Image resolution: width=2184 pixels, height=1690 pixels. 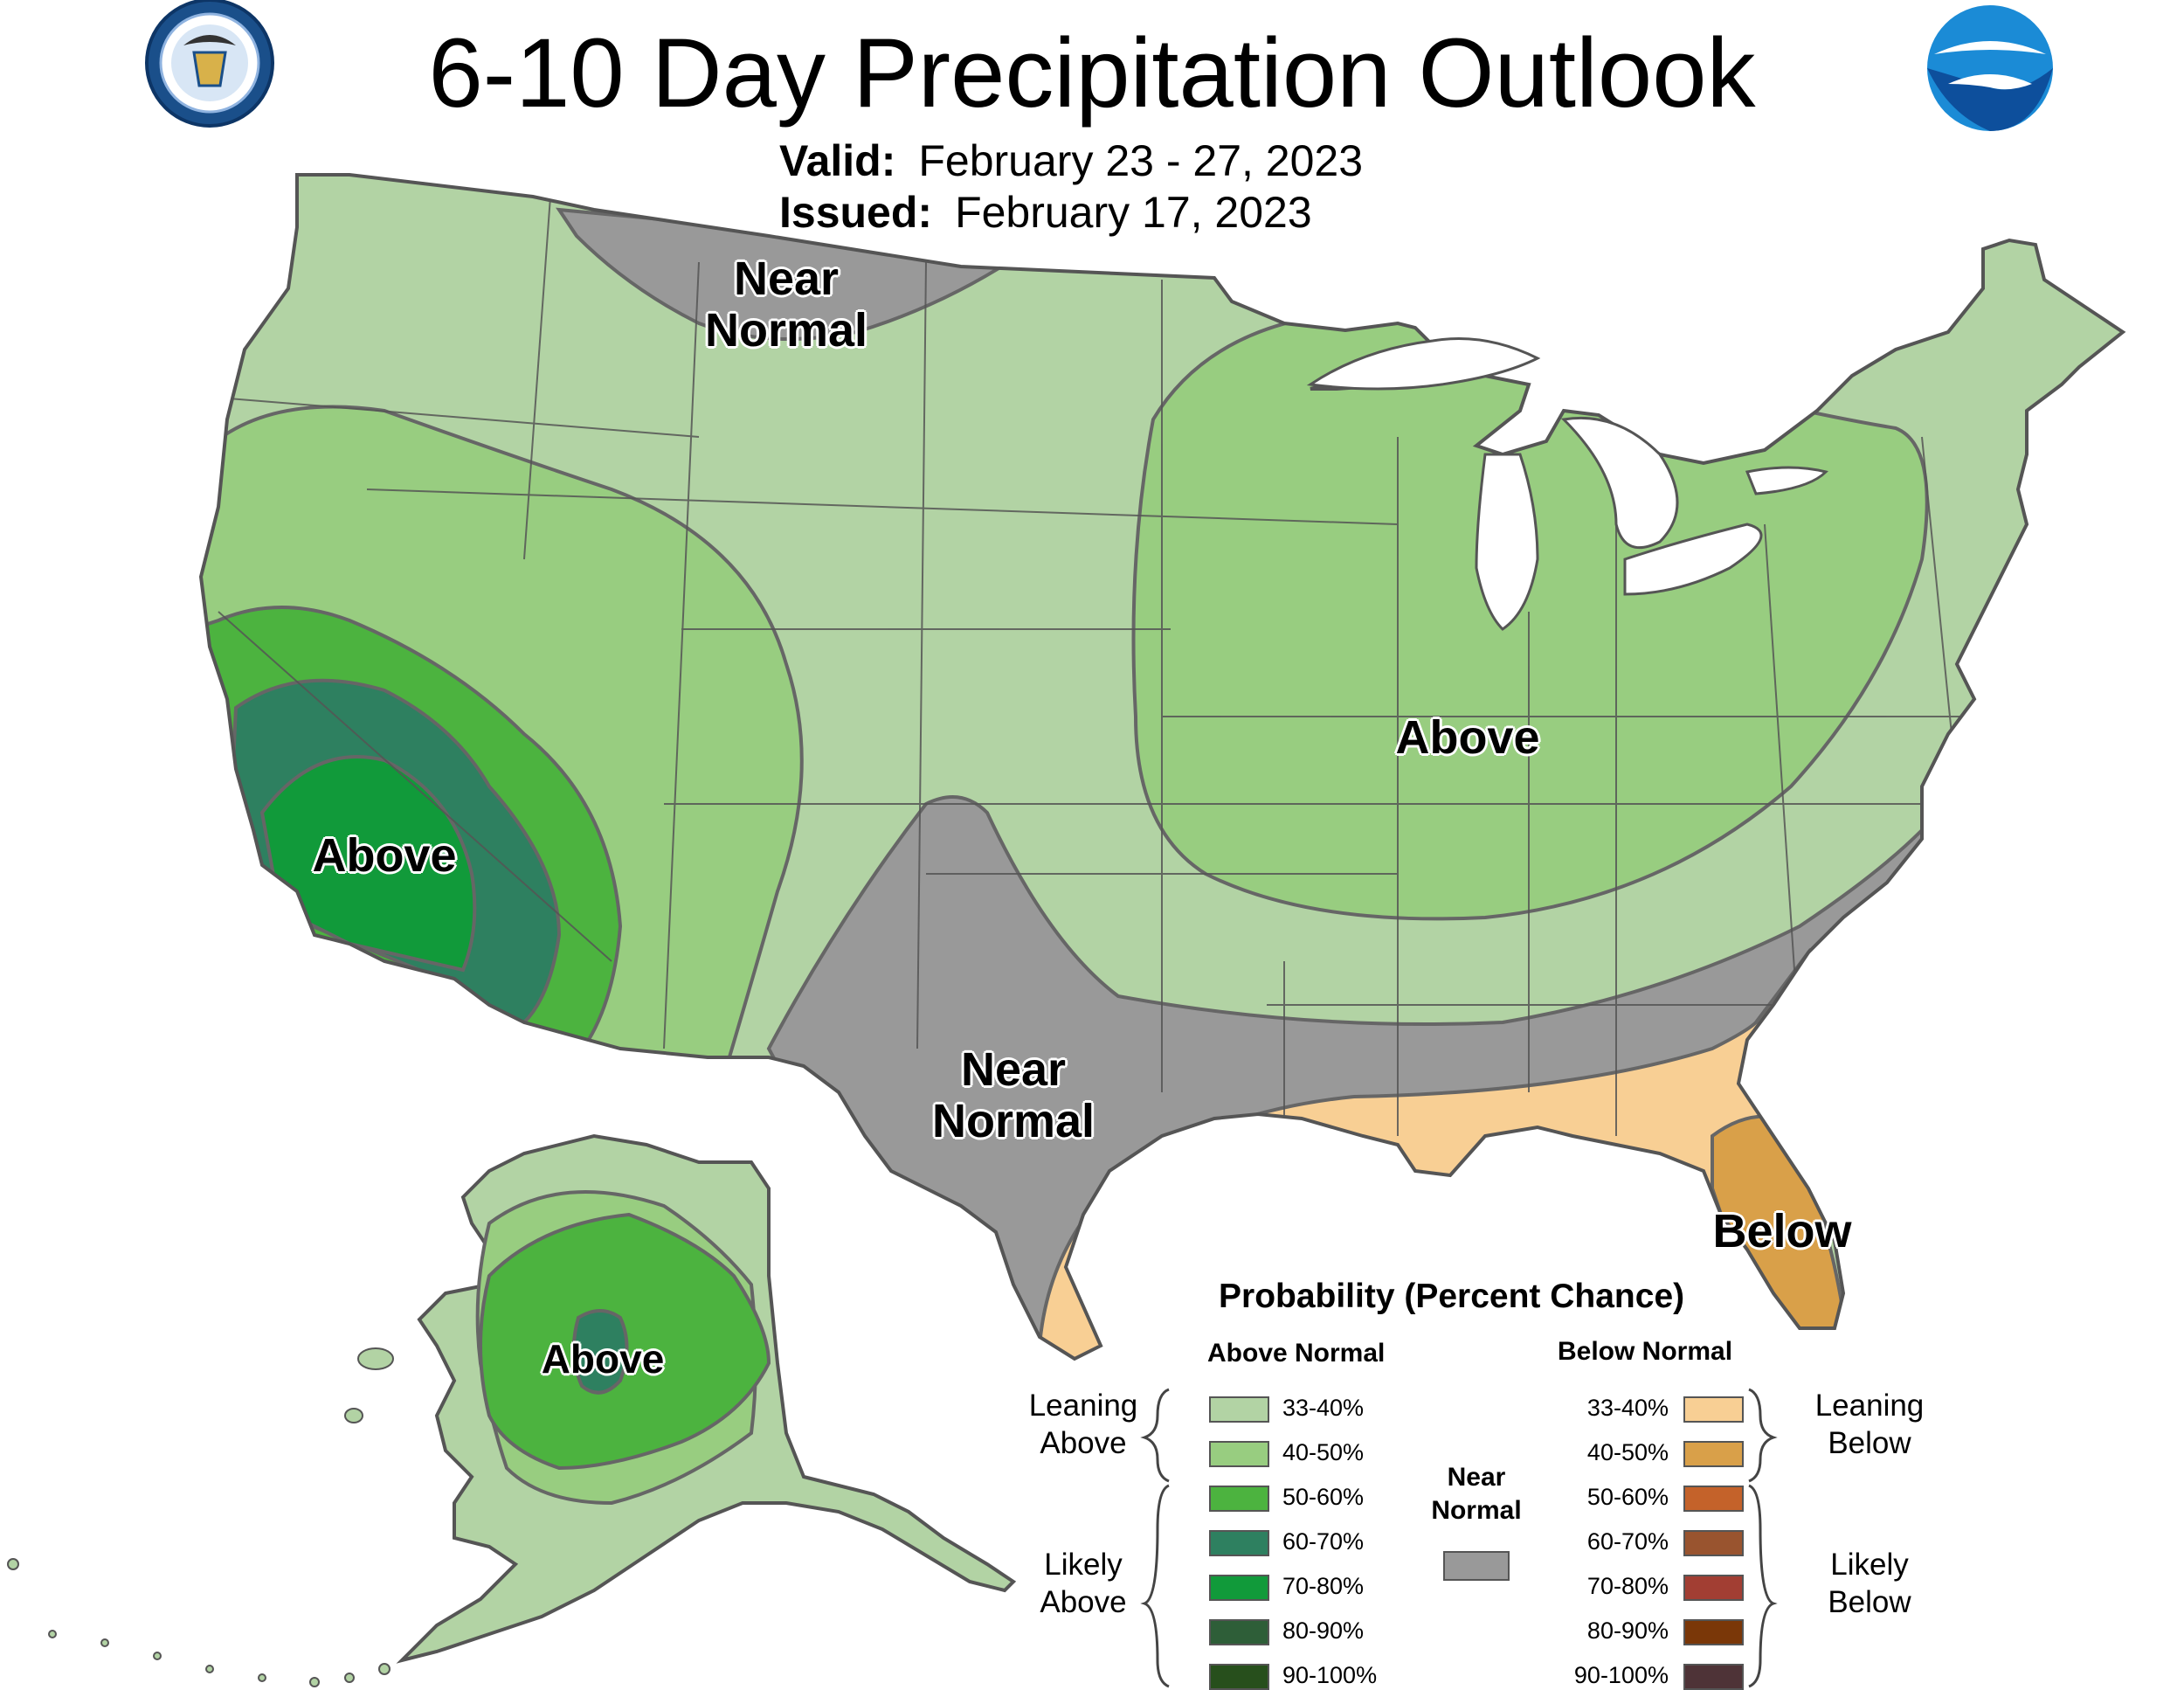 What do you see at coordinates (1323, 1586) in the screenshot?
I see `legend-above-label: 70-80%` at bounding box center [1323, 1586].